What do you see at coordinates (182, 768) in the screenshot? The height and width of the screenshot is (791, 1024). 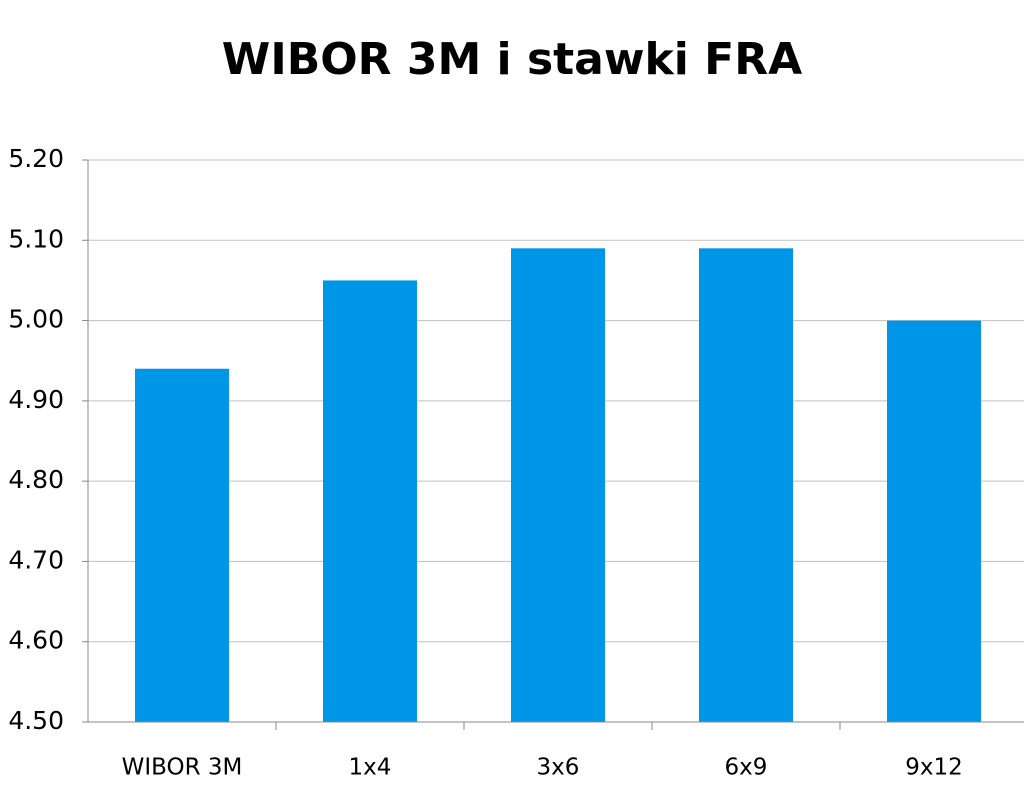 I see `x-tick-label: WIBOR 3M` at bounding box center [182, 768].